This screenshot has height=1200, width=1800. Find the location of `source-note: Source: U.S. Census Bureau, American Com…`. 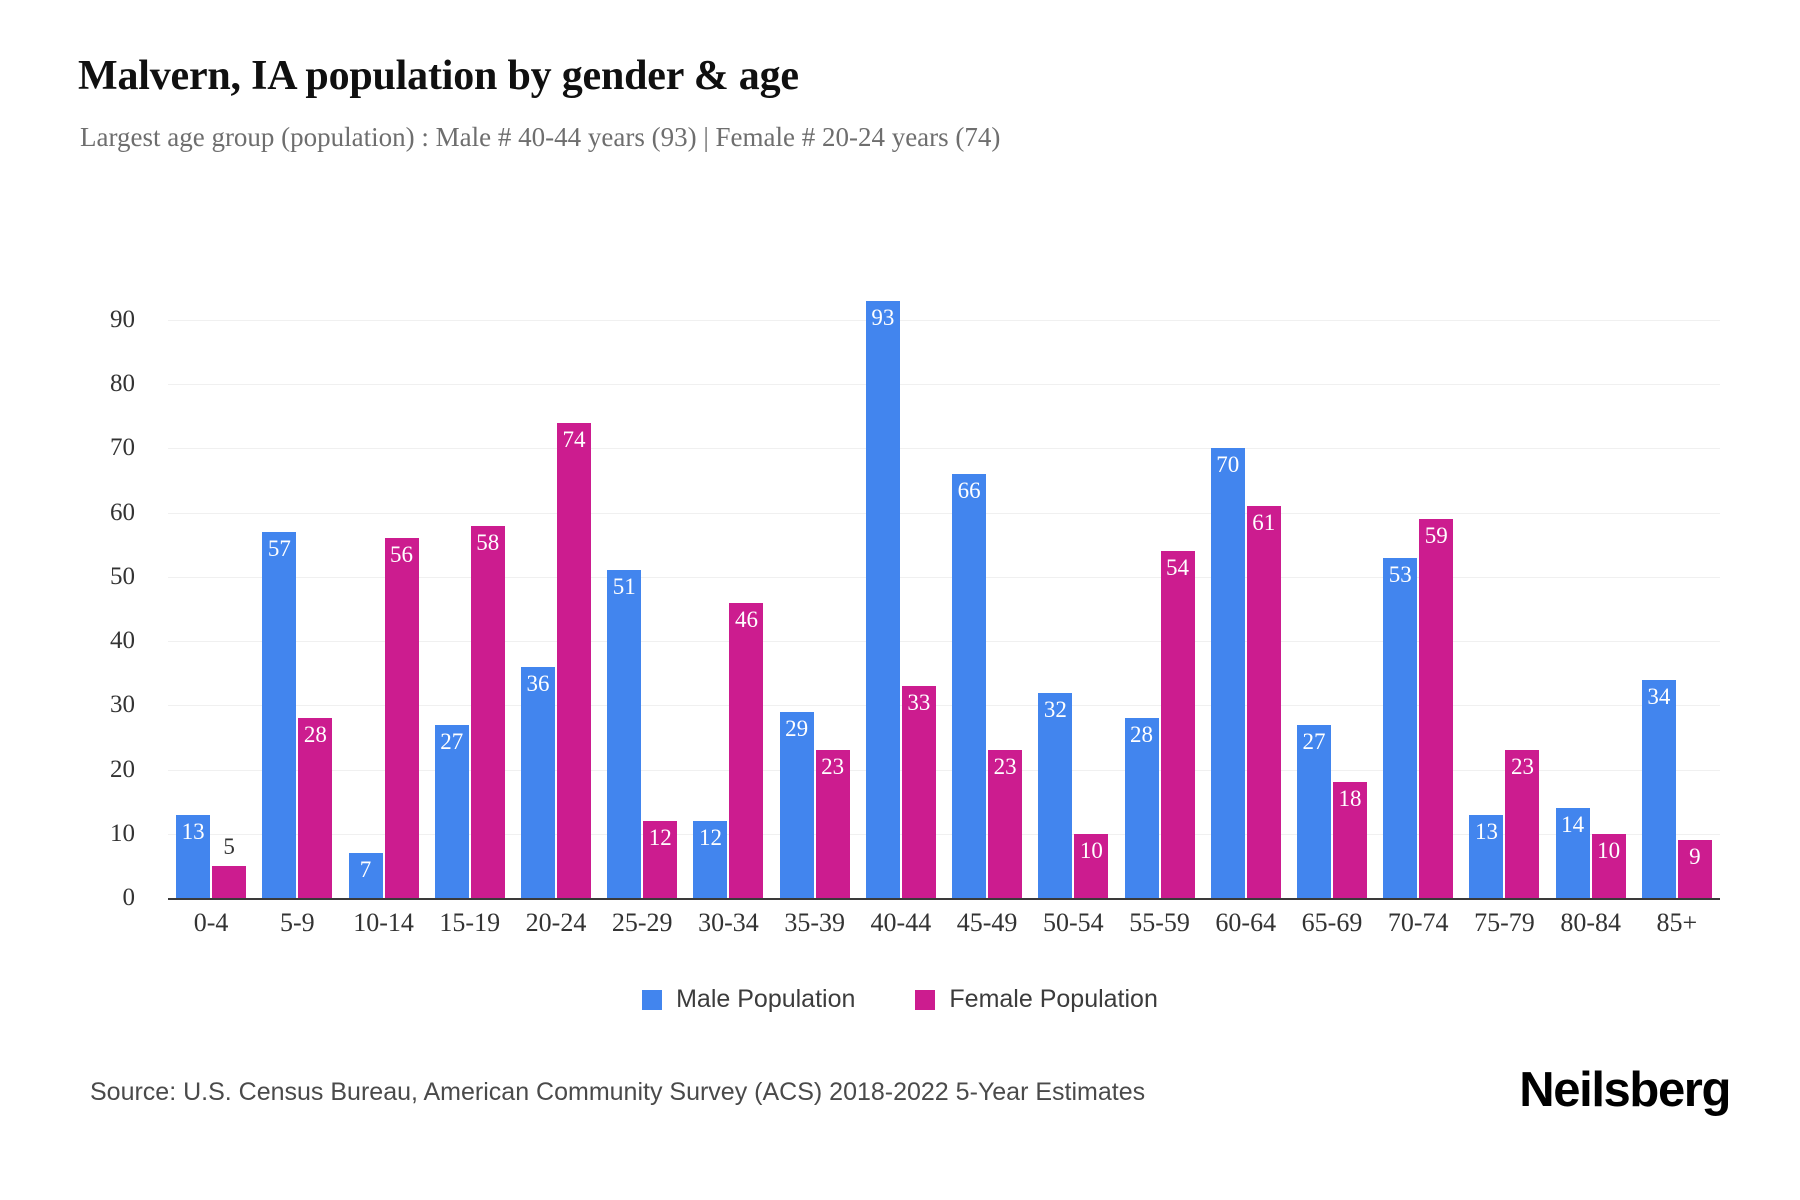

source-note: Source: U.S. Census Bureau, American Com… is located at coordinates (618, 1092).